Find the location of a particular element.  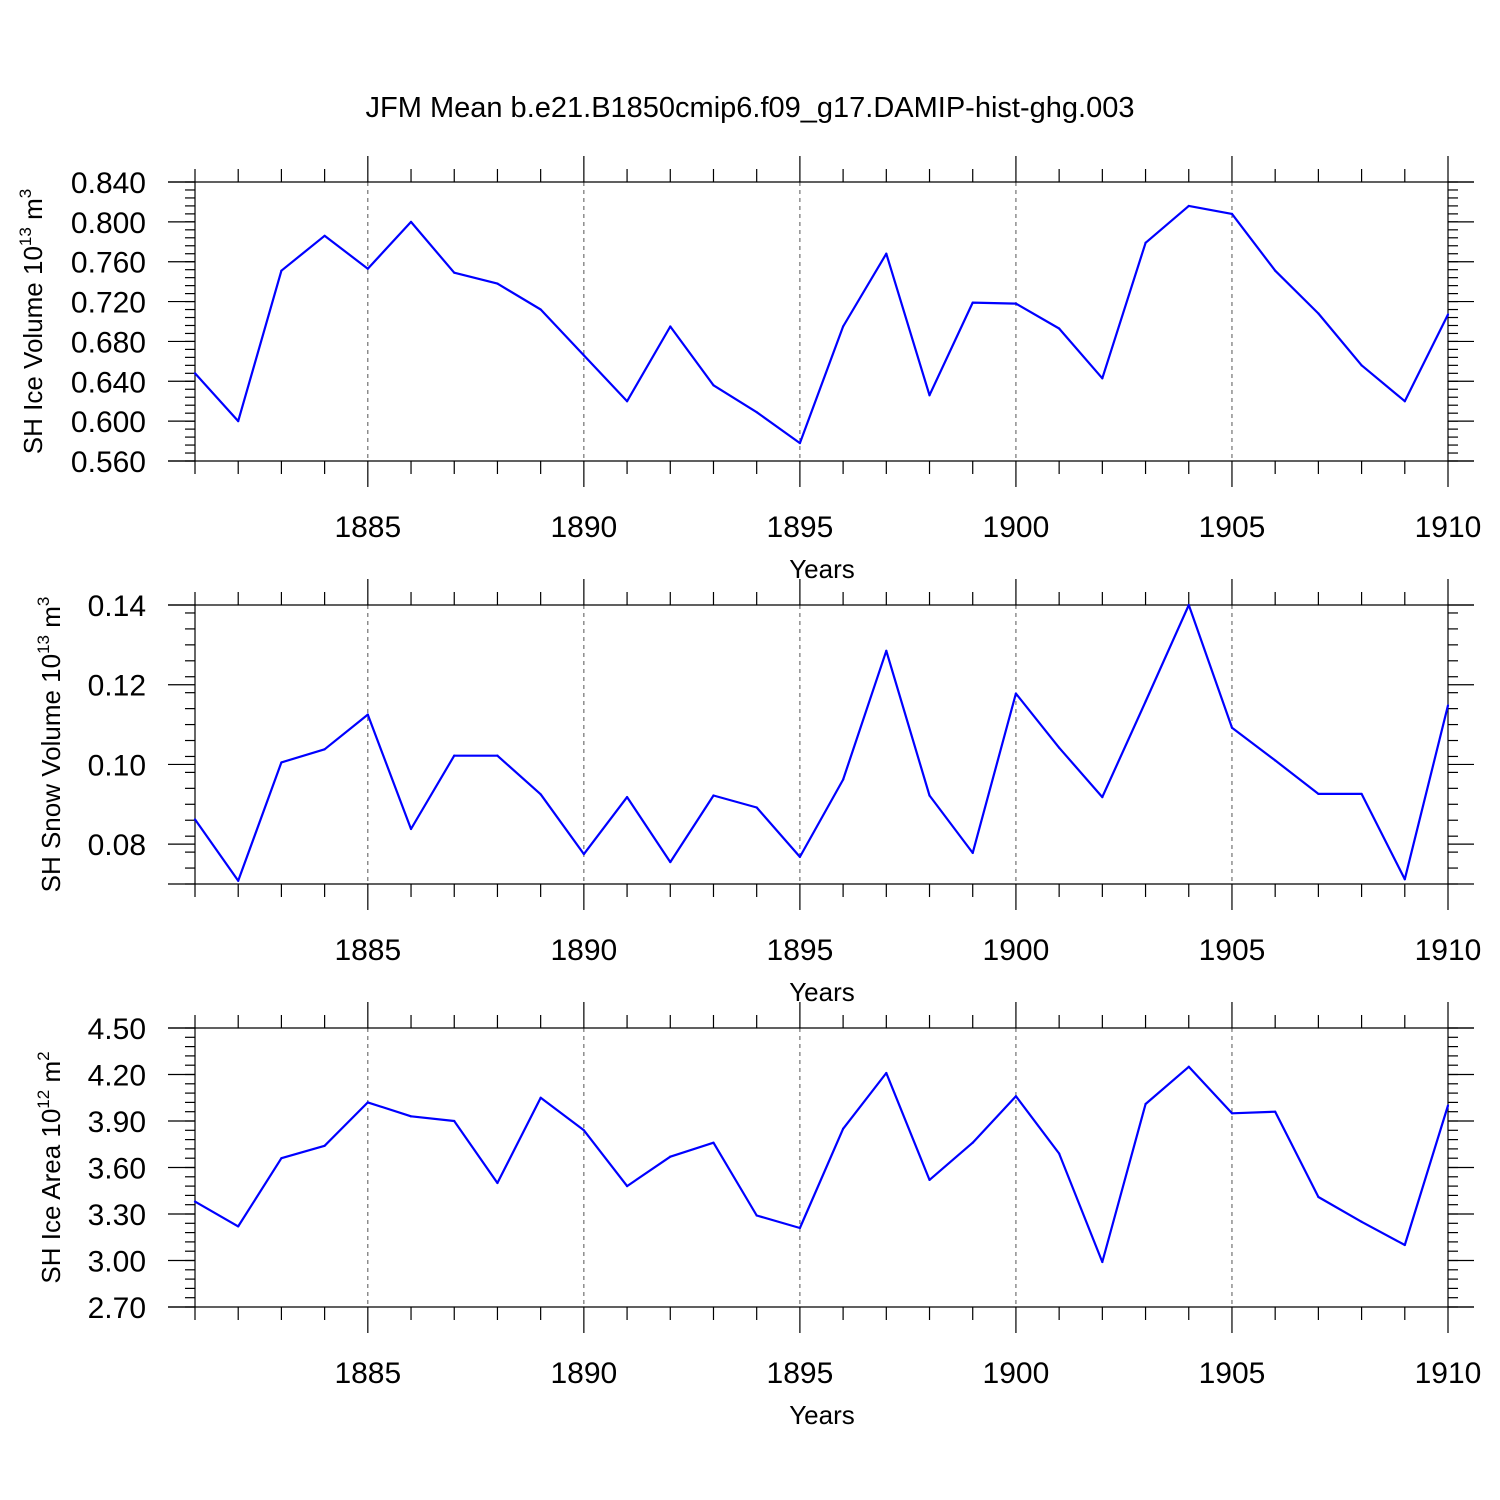

x-tick-label: 1900 is located at coordinates (1016, 1373).